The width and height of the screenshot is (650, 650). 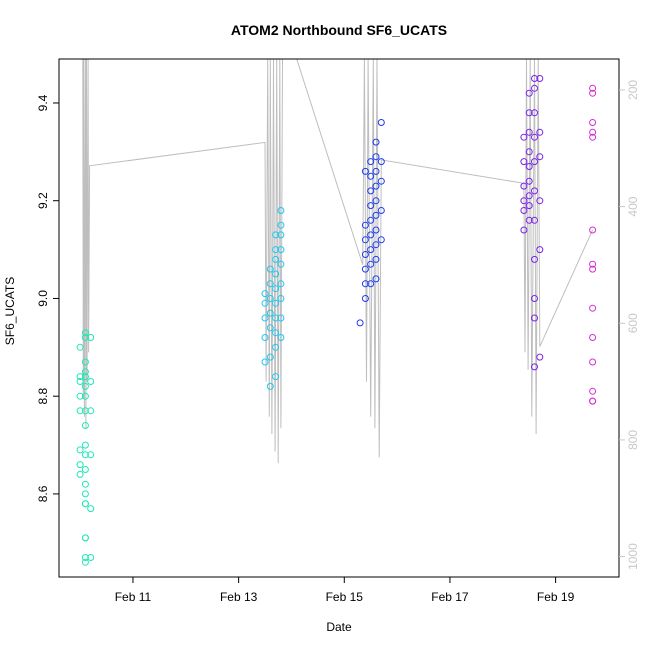 What do you see at coordinates (633, 90) in the screenshot?
I see `y2-tick-label: 200` at bounding box center [633, 90].